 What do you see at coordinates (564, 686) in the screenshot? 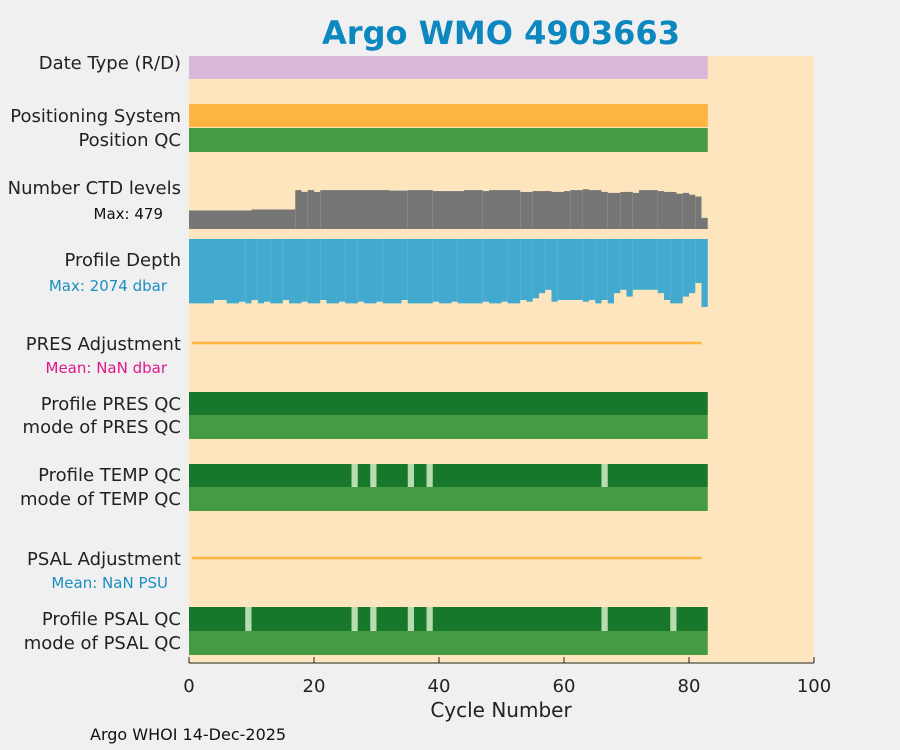
I see `x-tick-label: 60` at bounding box center [564, 686].